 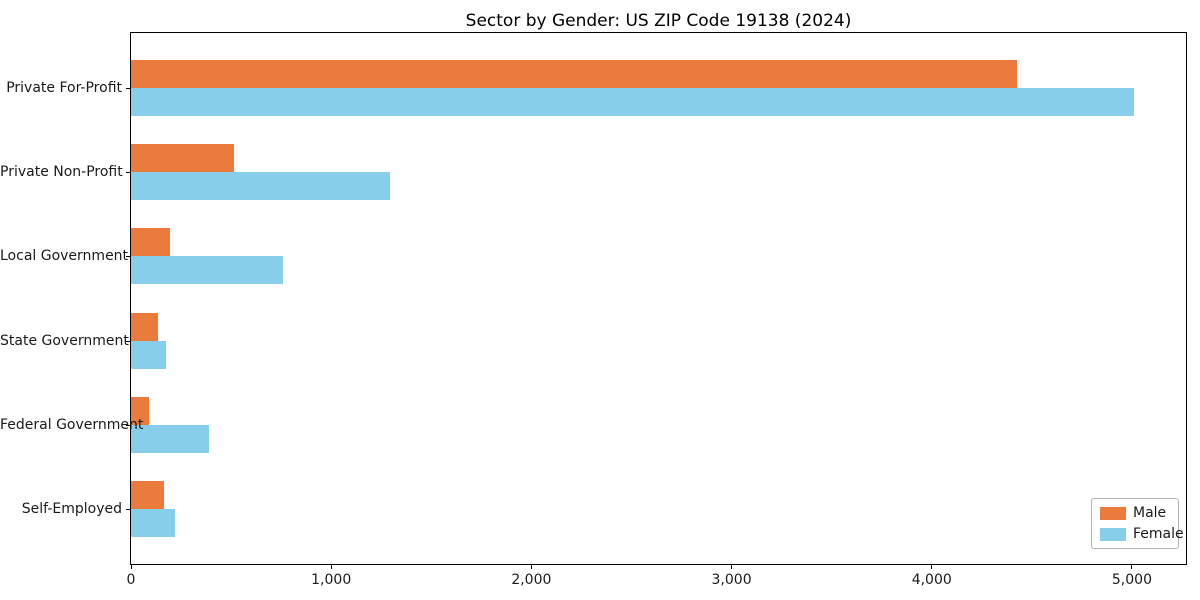 I want to click on y-axis-label-5: Self-Employed, so click(x=71, y=509).